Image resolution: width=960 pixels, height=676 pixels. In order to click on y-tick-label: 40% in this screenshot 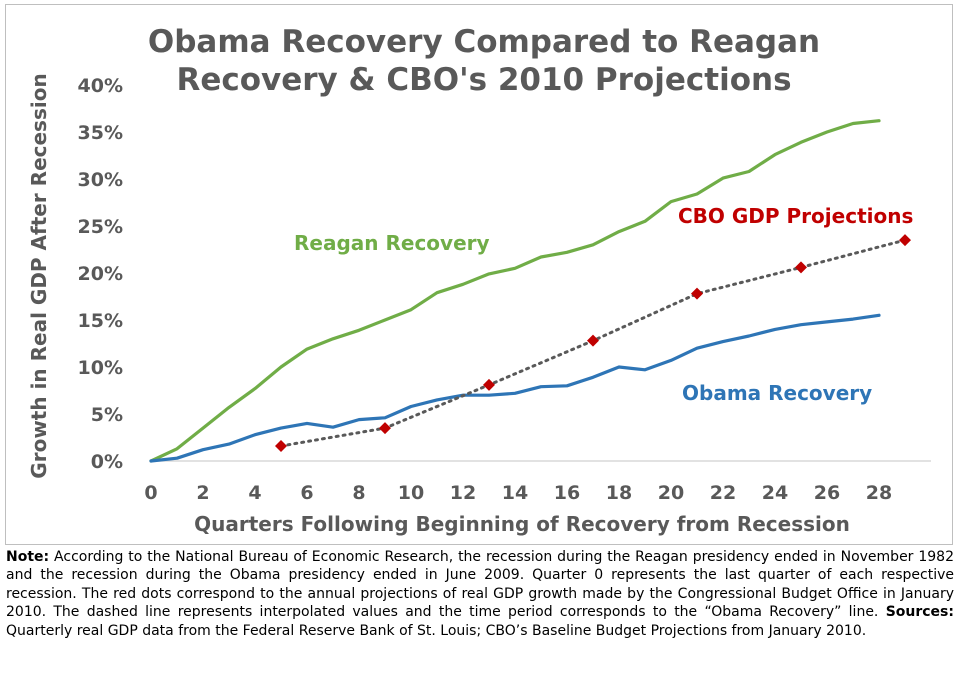, I will do `click(100, 86)`.